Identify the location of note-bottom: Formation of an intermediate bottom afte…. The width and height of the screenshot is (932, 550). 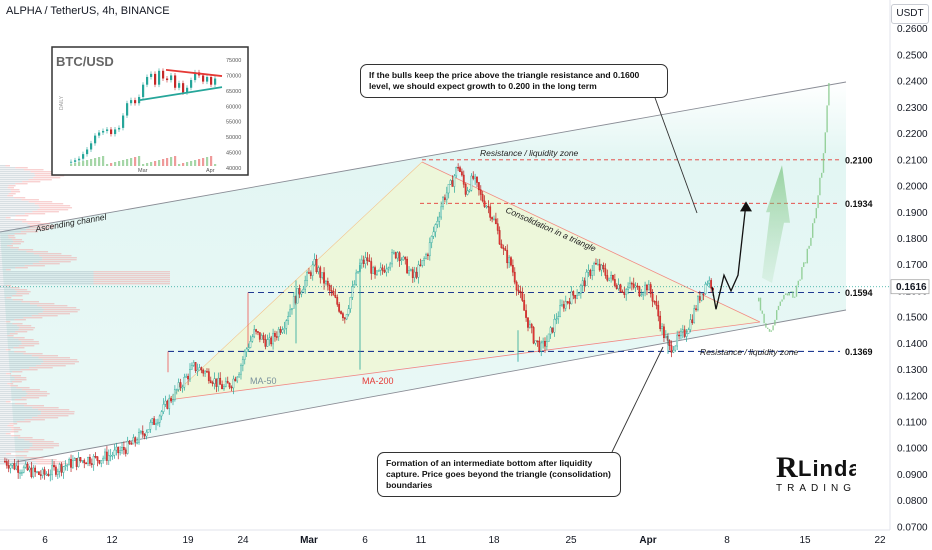
(499, 474).